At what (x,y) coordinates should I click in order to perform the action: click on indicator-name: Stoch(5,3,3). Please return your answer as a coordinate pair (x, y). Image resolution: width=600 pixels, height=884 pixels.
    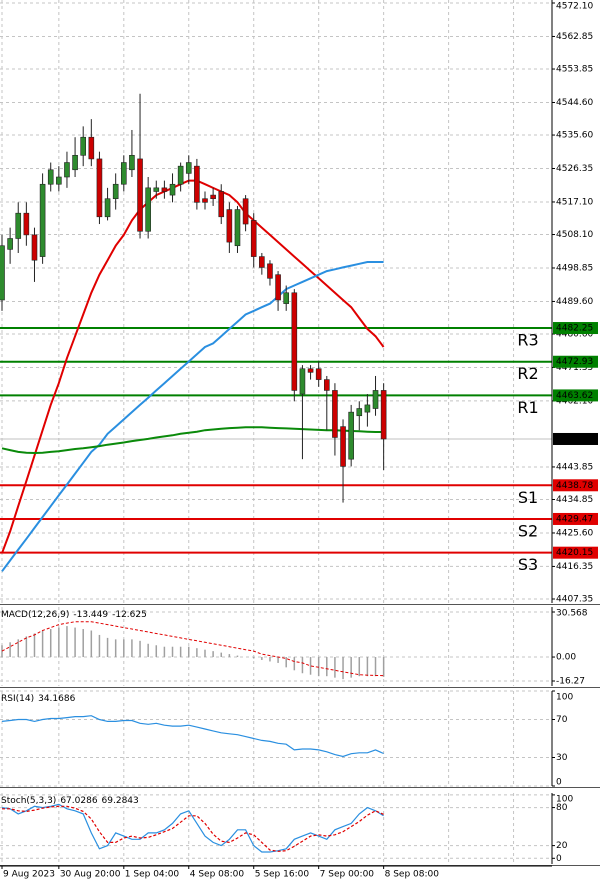
    Looking at the image, I should click on (28, 801).